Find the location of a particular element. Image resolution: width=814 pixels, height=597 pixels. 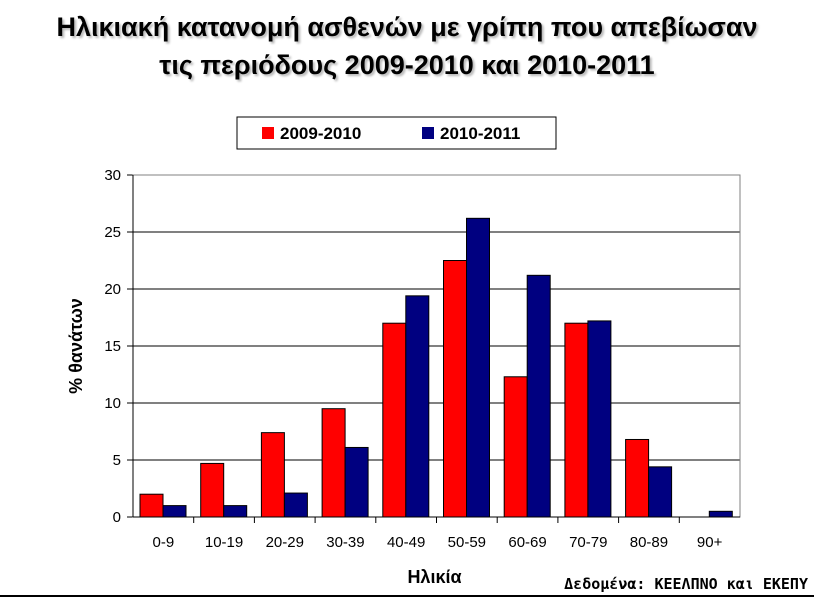

bar-2010-2011-90+ is located at coordinates (720, 514).